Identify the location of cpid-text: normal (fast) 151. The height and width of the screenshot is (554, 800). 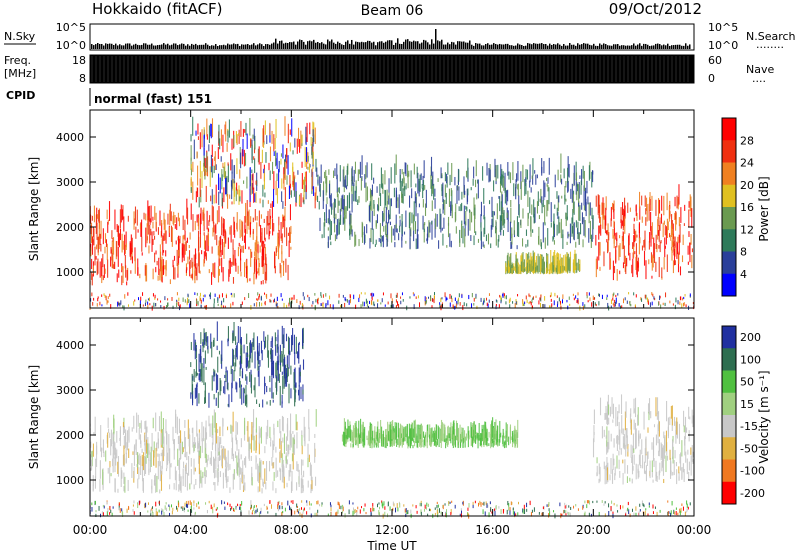
(153, 99).